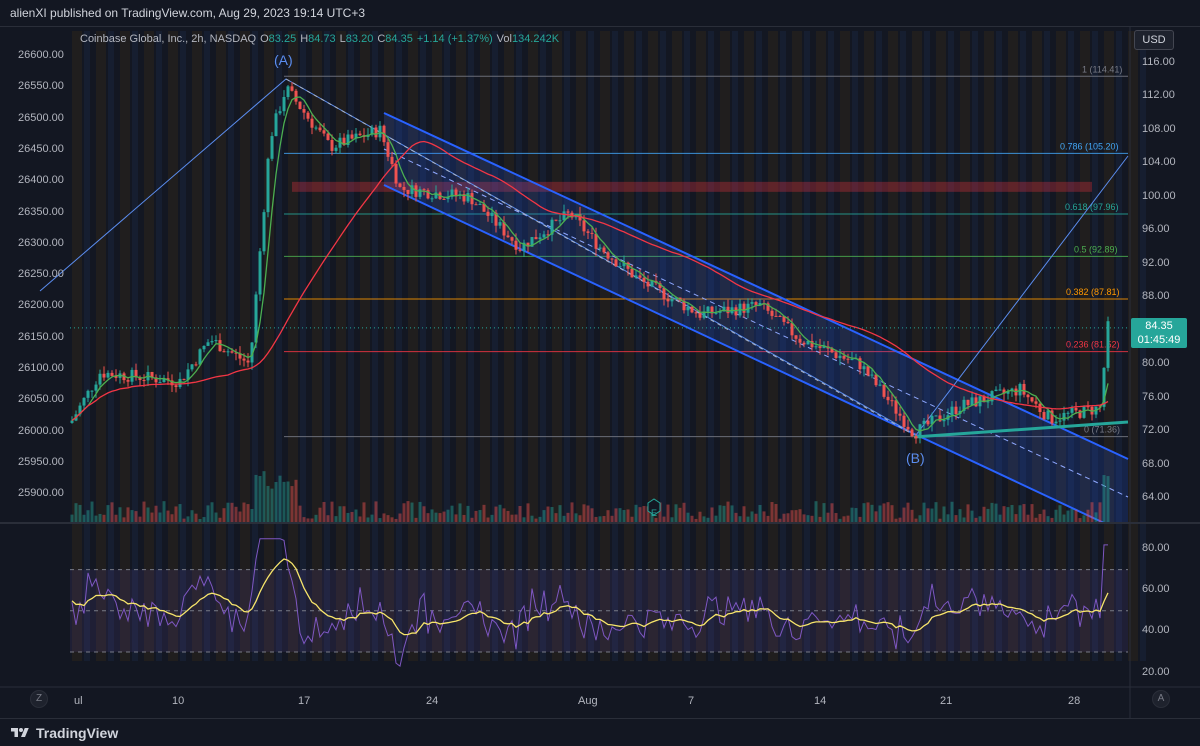 Image resolution: width=1200 pixels, height=746 pixels. I want to click on earnings-marker: E, so click(654, 513).